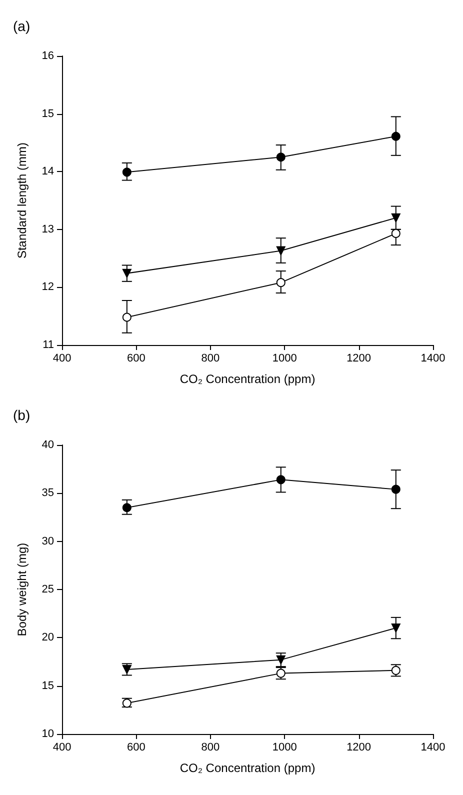 This screenshot has width=463, height=795. What do you see at coordinates (48, 541) in the screenshot?
I see `y-tick-label: 30` at bounding box center [48, 541].